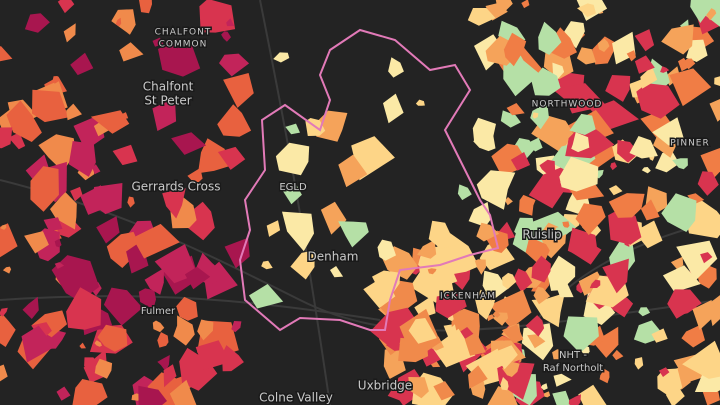 The width and height of the screenshot is (720, 405). What do you see at coordinates (176, 187) in the screenshot?
I see `place-label: Gerrards Cross` at bounding box center [176, 187].